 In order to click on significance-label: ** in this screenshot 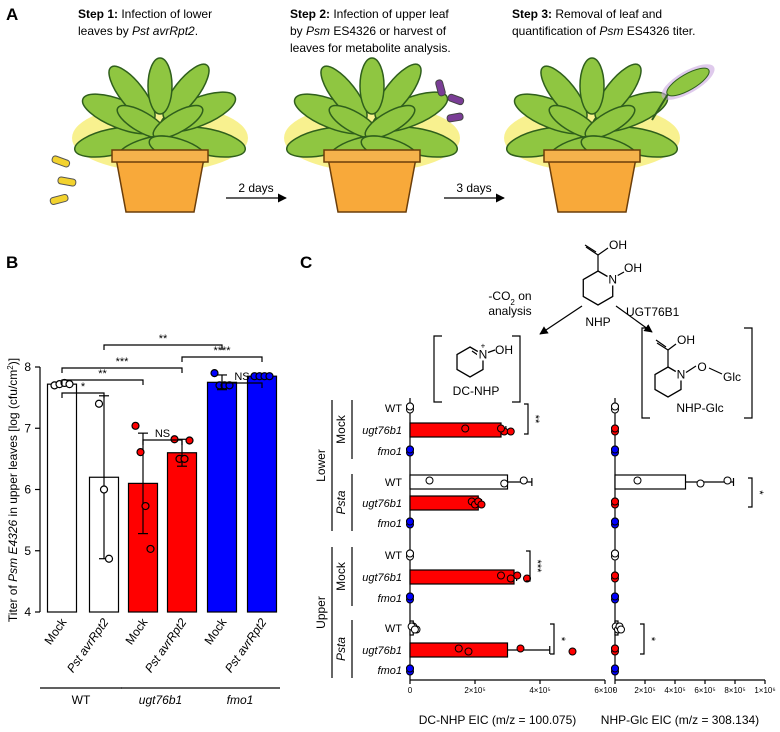, I will do `click(535, 419)`.